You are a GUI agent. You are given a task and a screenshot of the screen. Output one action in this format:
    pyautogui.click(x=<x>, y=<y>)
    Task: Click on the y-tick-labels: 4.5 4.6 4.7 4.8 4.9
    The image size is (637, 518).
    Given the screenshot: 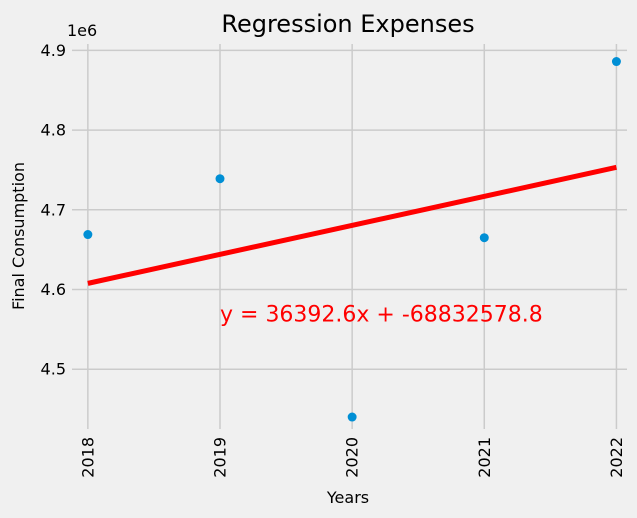 What is the action you would take?
    pyautogui.click(x=53, y=210)
    